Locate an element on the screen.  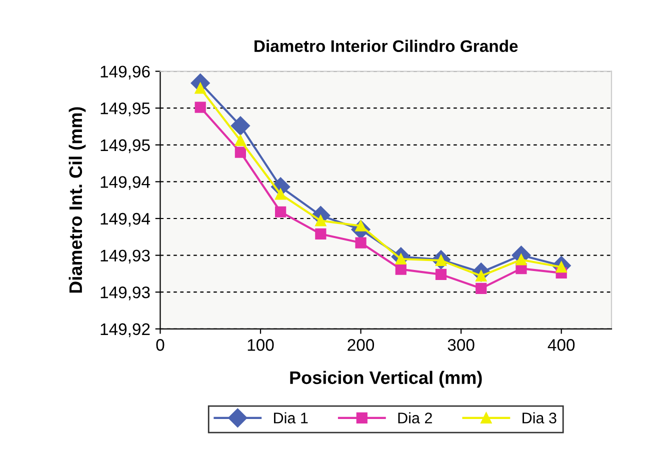
legend-label: Dia 1 is located at coordinates (291, 418).